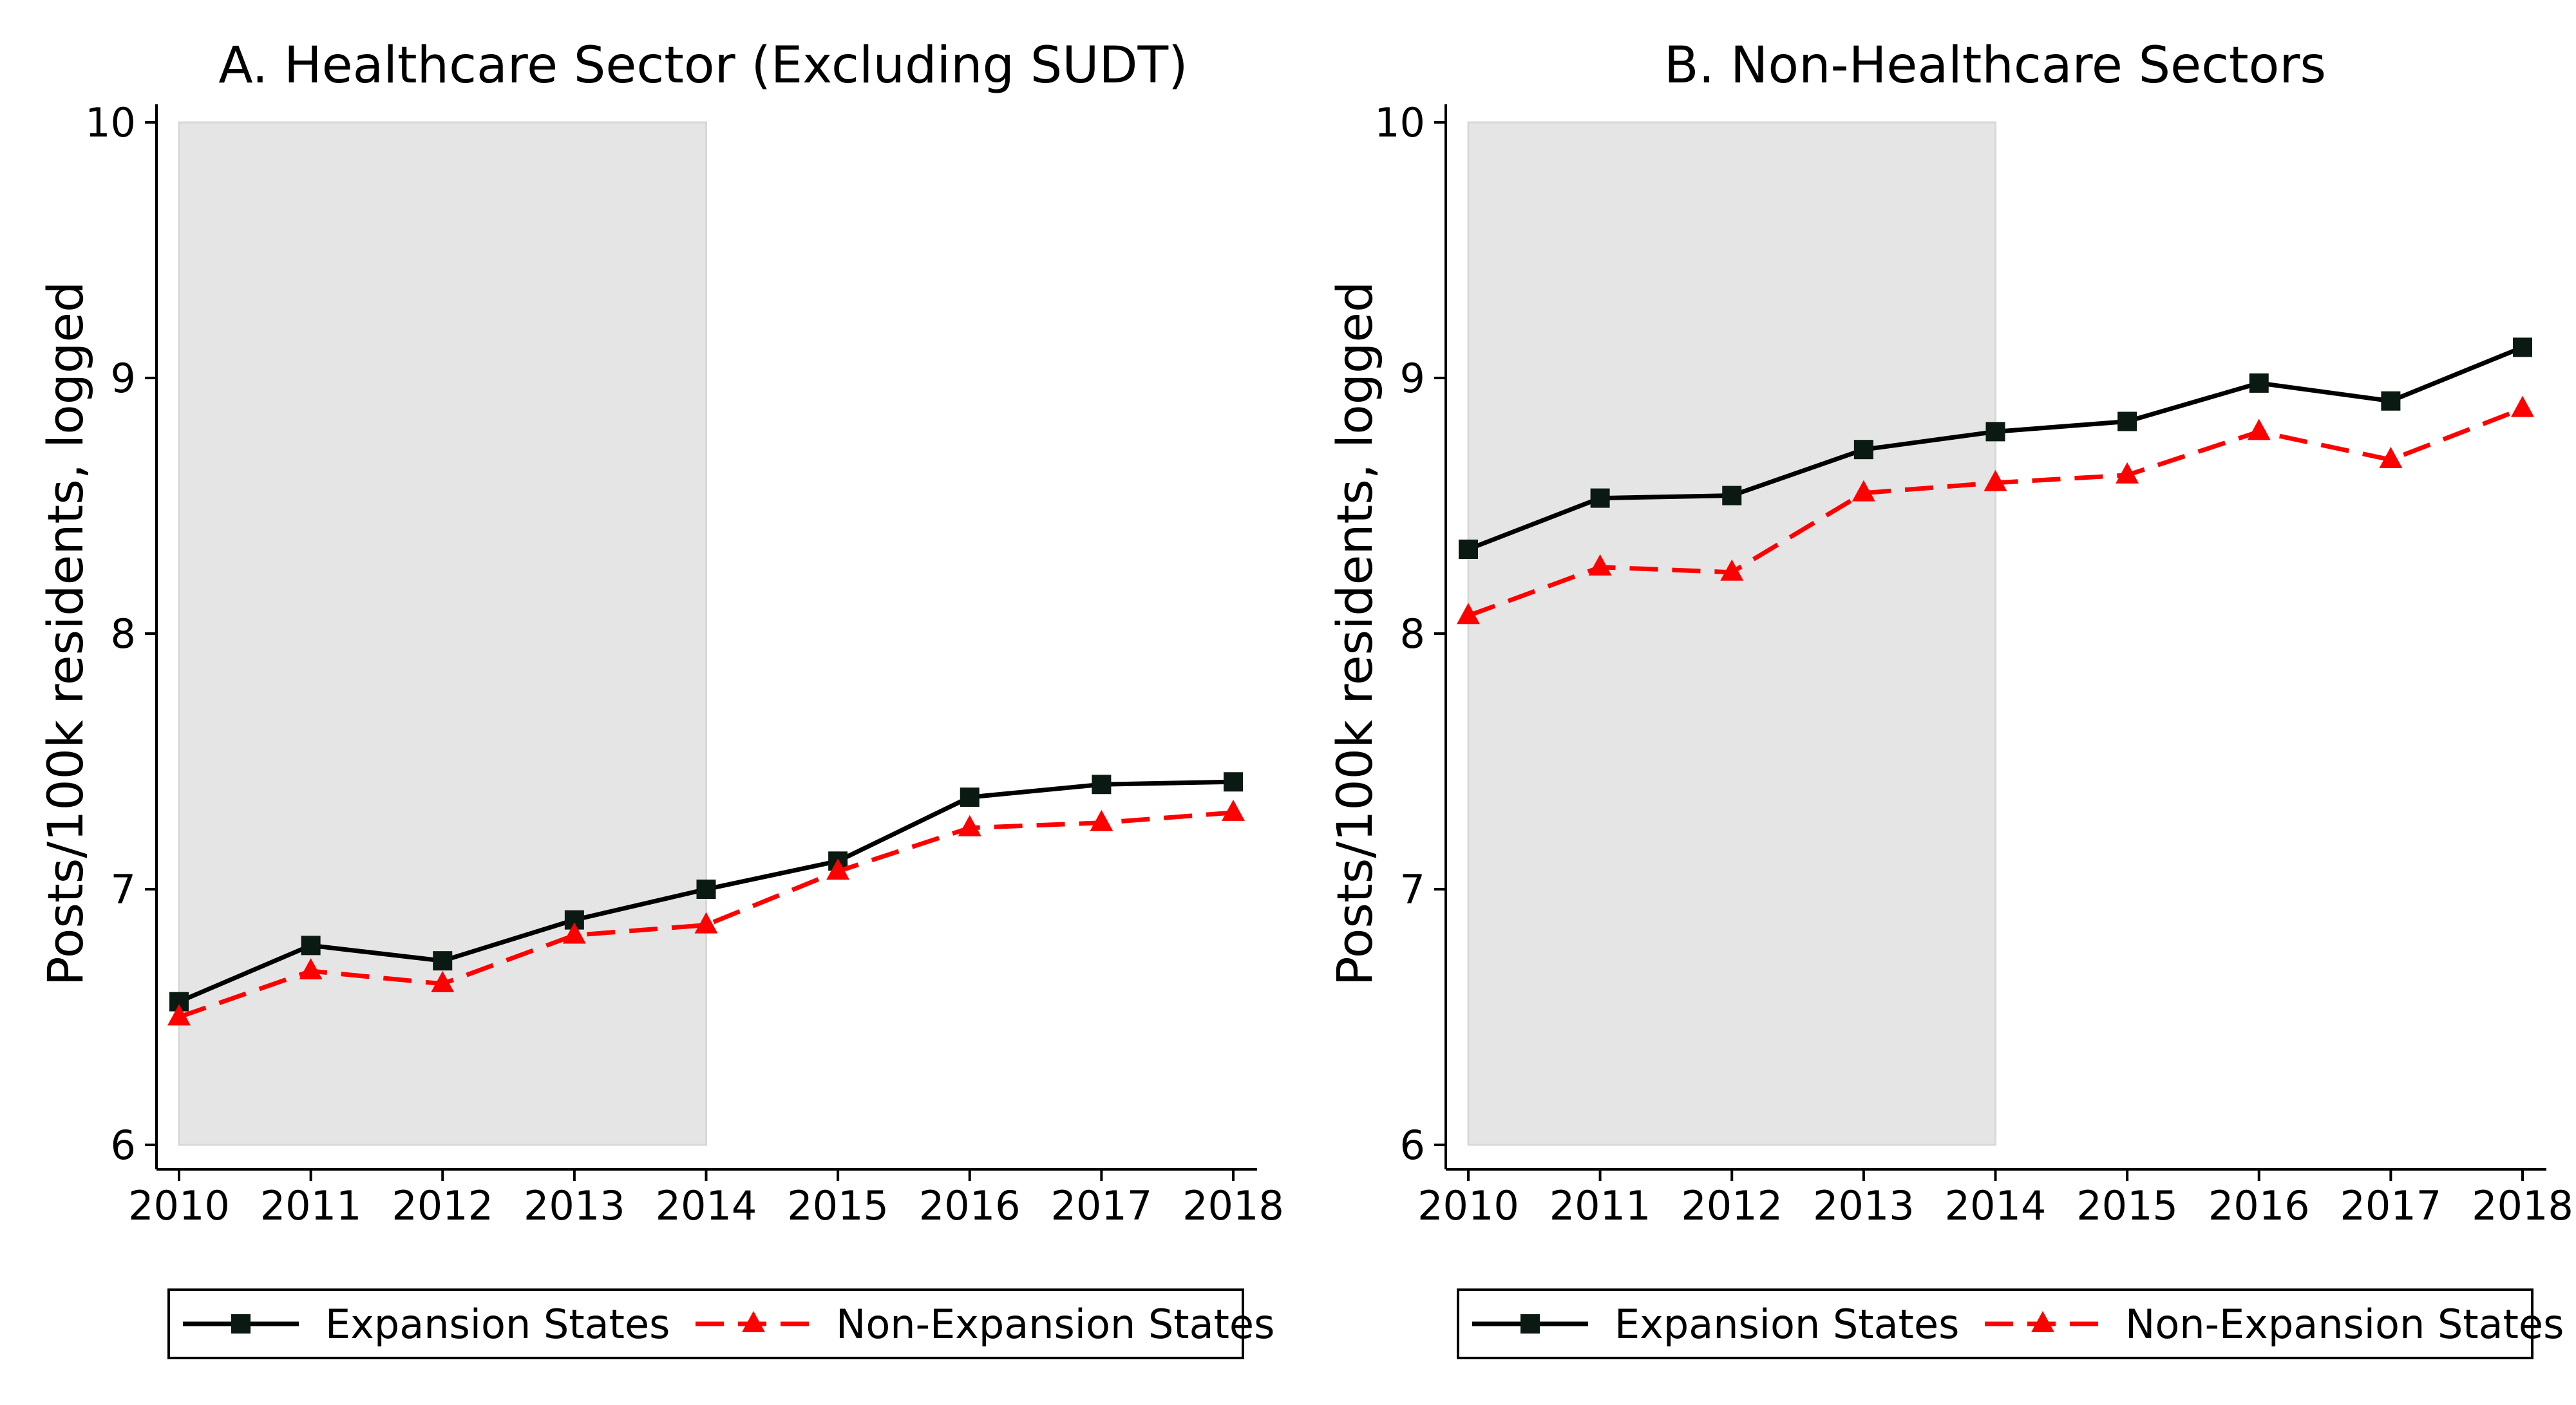 The width and height of the screenshot is (2576, 1405). What do you see at coordinates (1995, 66) in the screenshot?
I see `chart-title: B. Non-Healthcare Sectors` at bounding box center [1995, 66].